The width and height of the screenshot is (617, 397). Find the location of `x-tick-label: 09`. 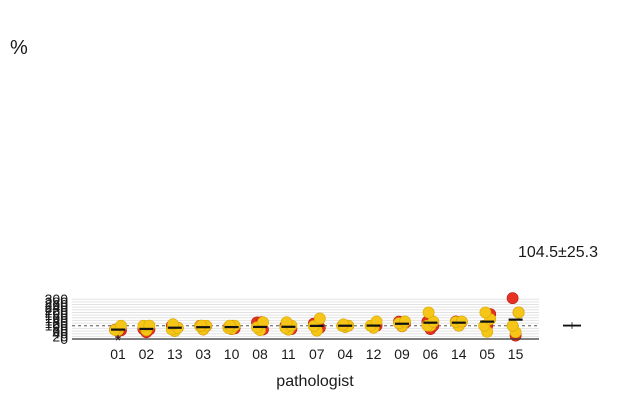

x-tick-label: 09 is located at coordinates (402, 354).